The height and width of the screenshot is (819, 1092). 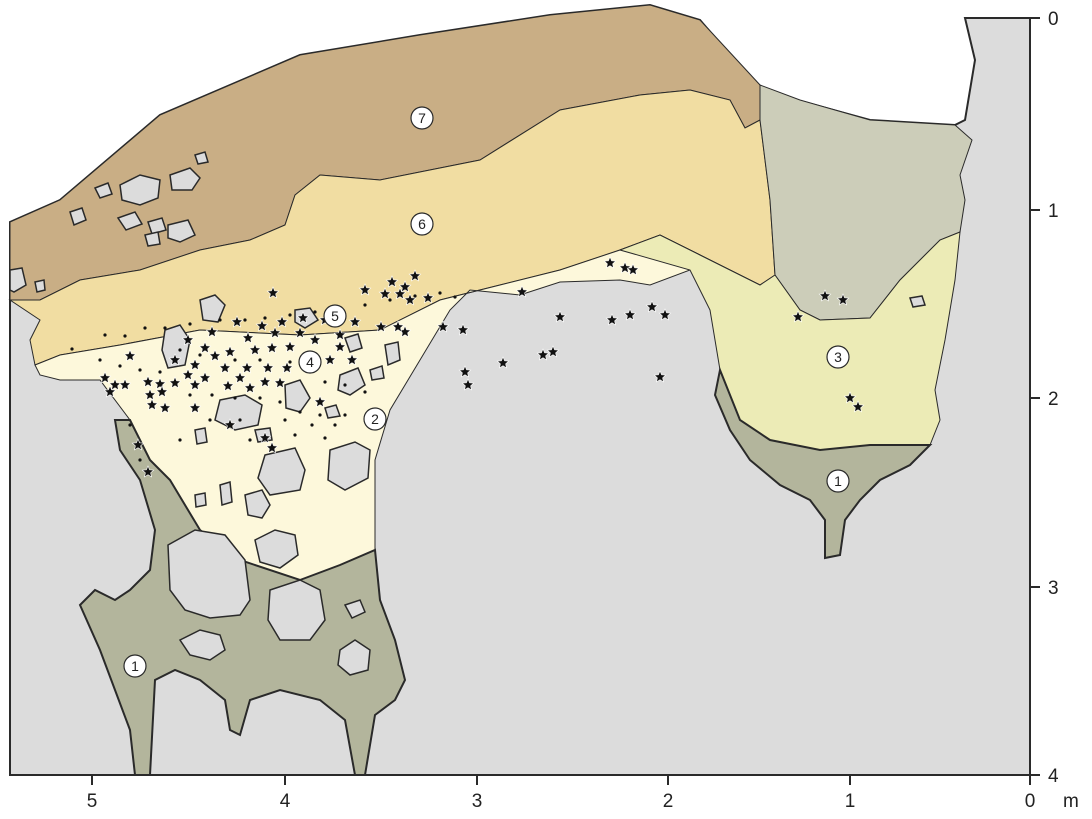 What do you see at coordinates (1053, 399) in the screenshot?
I see `depth-tick-label: 2` at bounding box center [1053, 399].